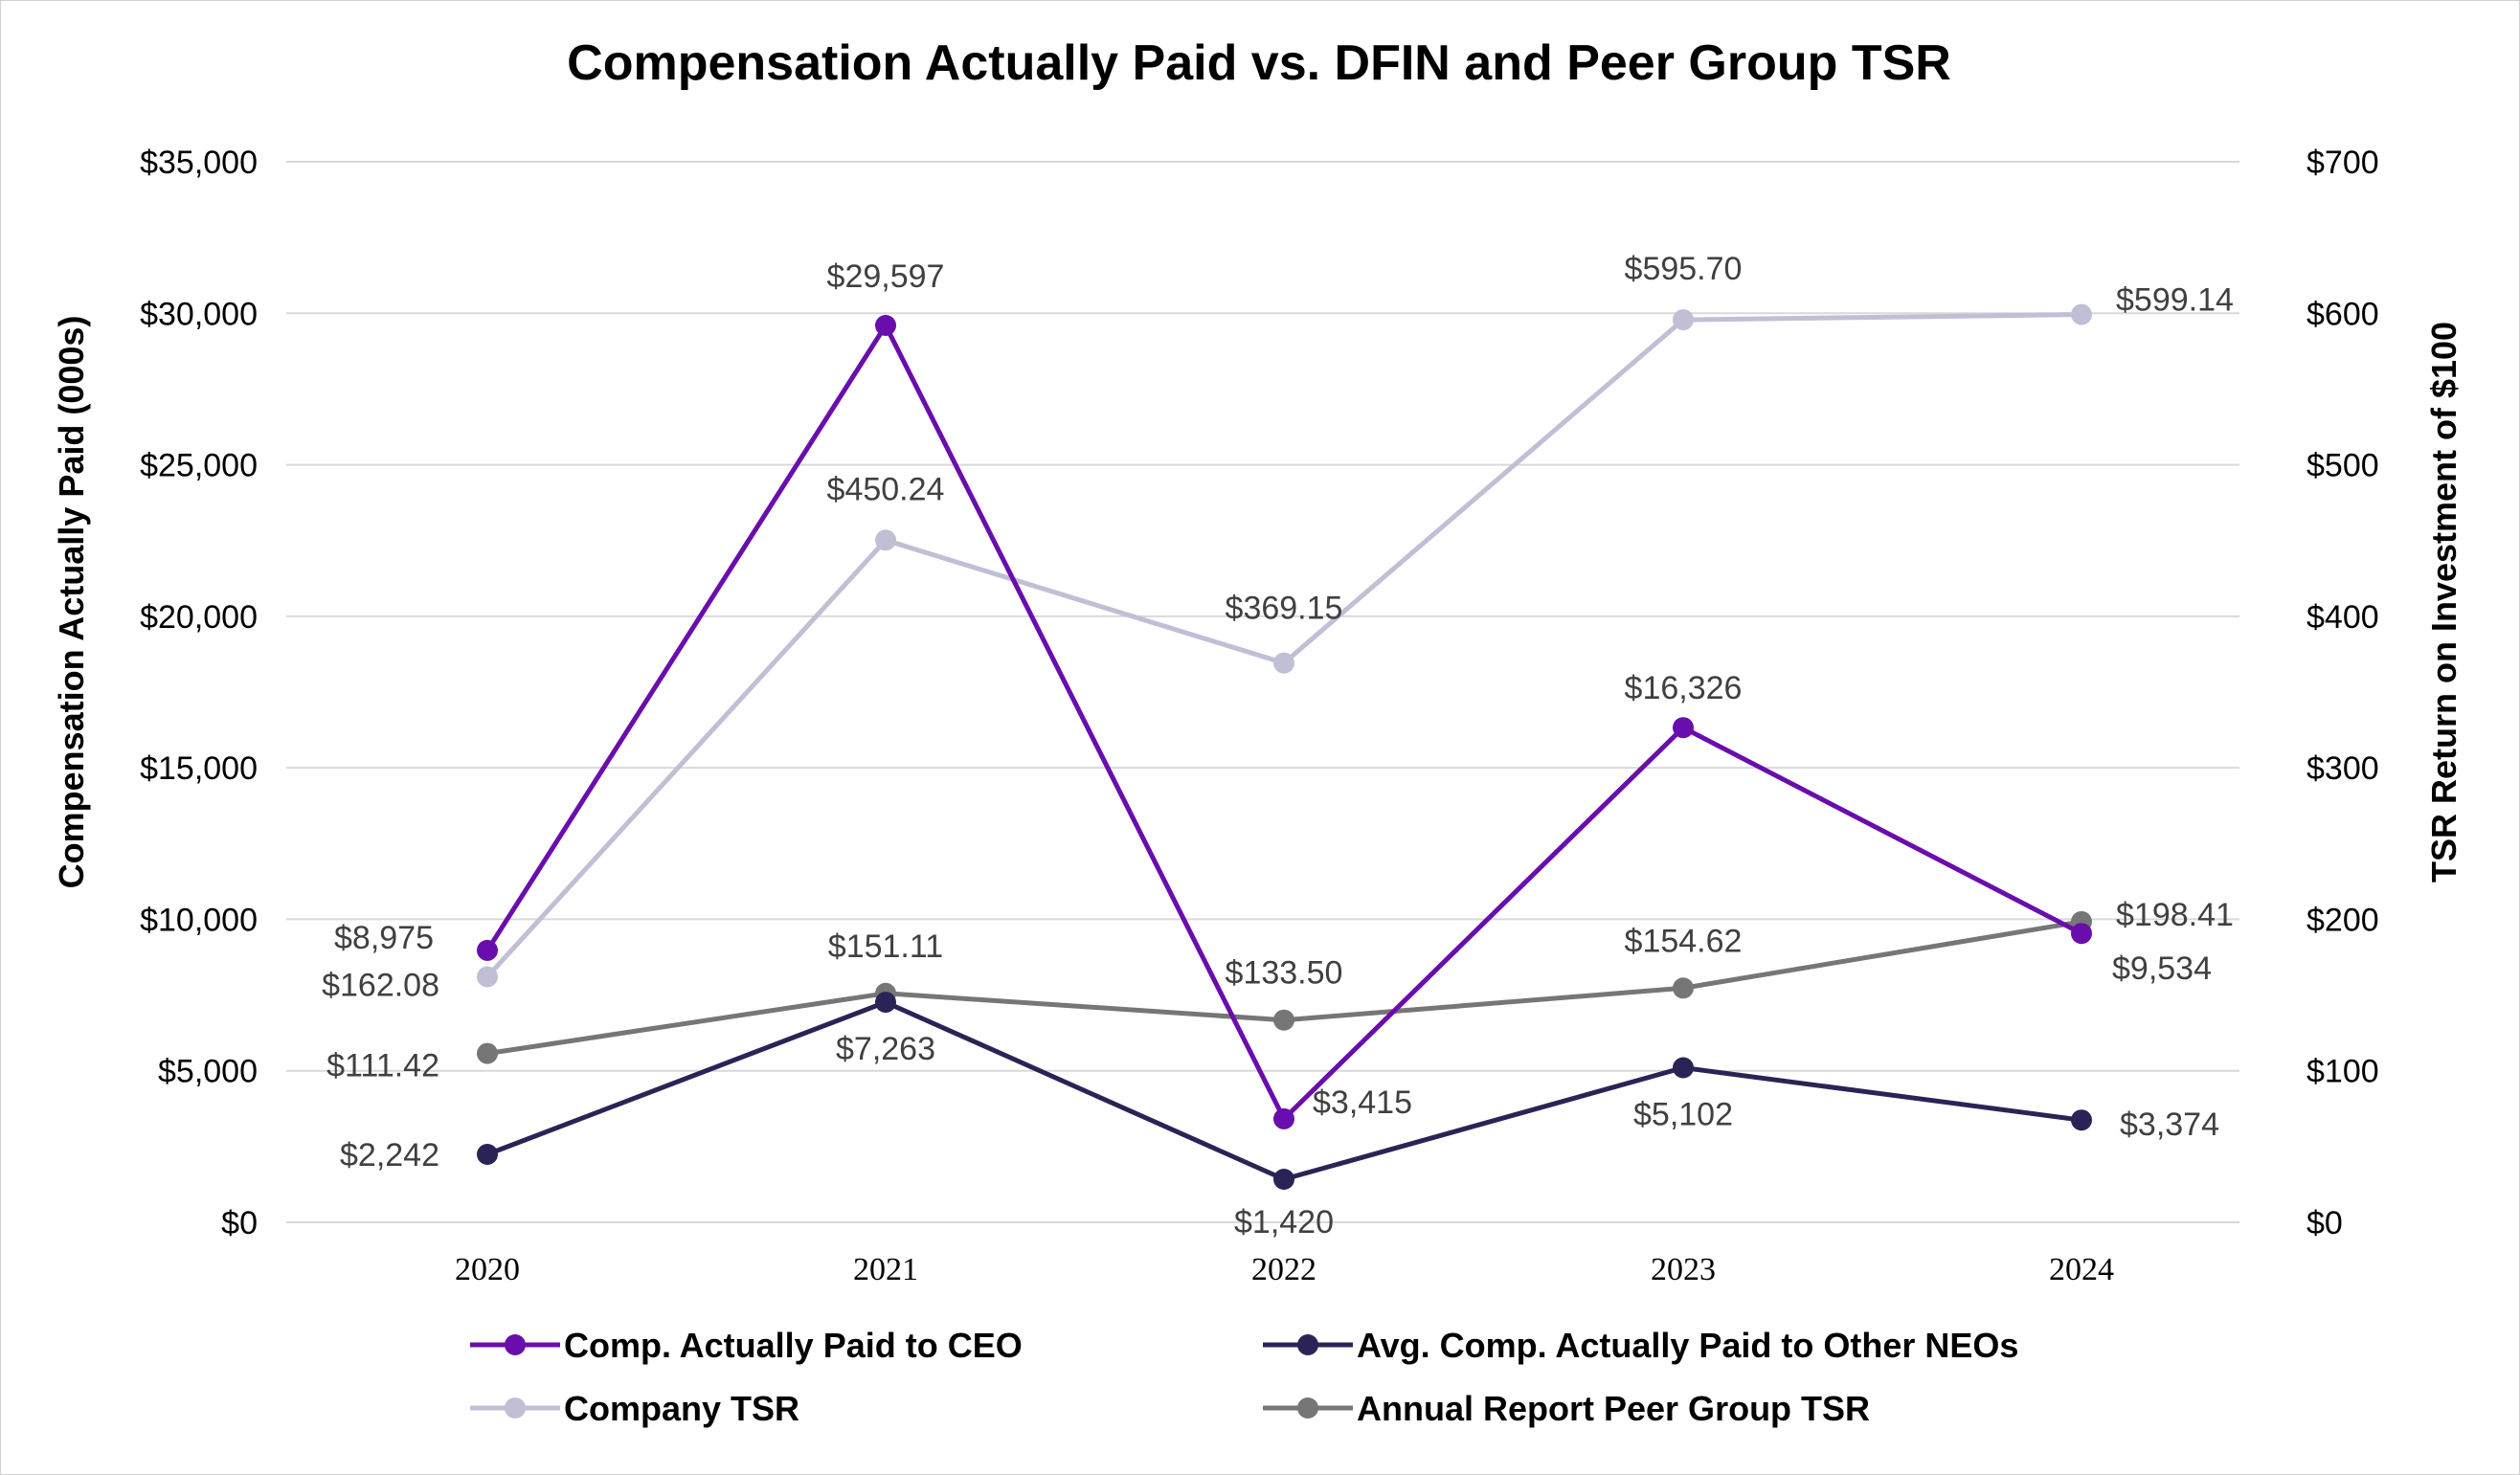  I want to click on y2-tick-label: $700, so click(2343, 163).